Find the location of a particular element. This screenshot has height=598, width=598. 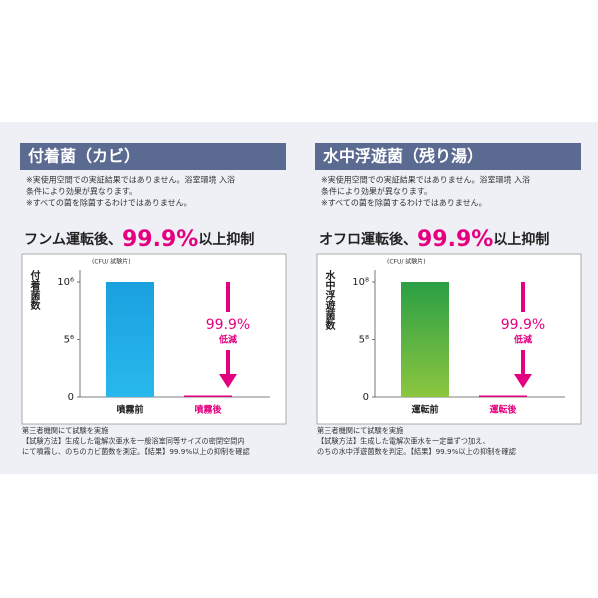

x-tick-label: 噴霧後 is located at coordinates (208, 410).